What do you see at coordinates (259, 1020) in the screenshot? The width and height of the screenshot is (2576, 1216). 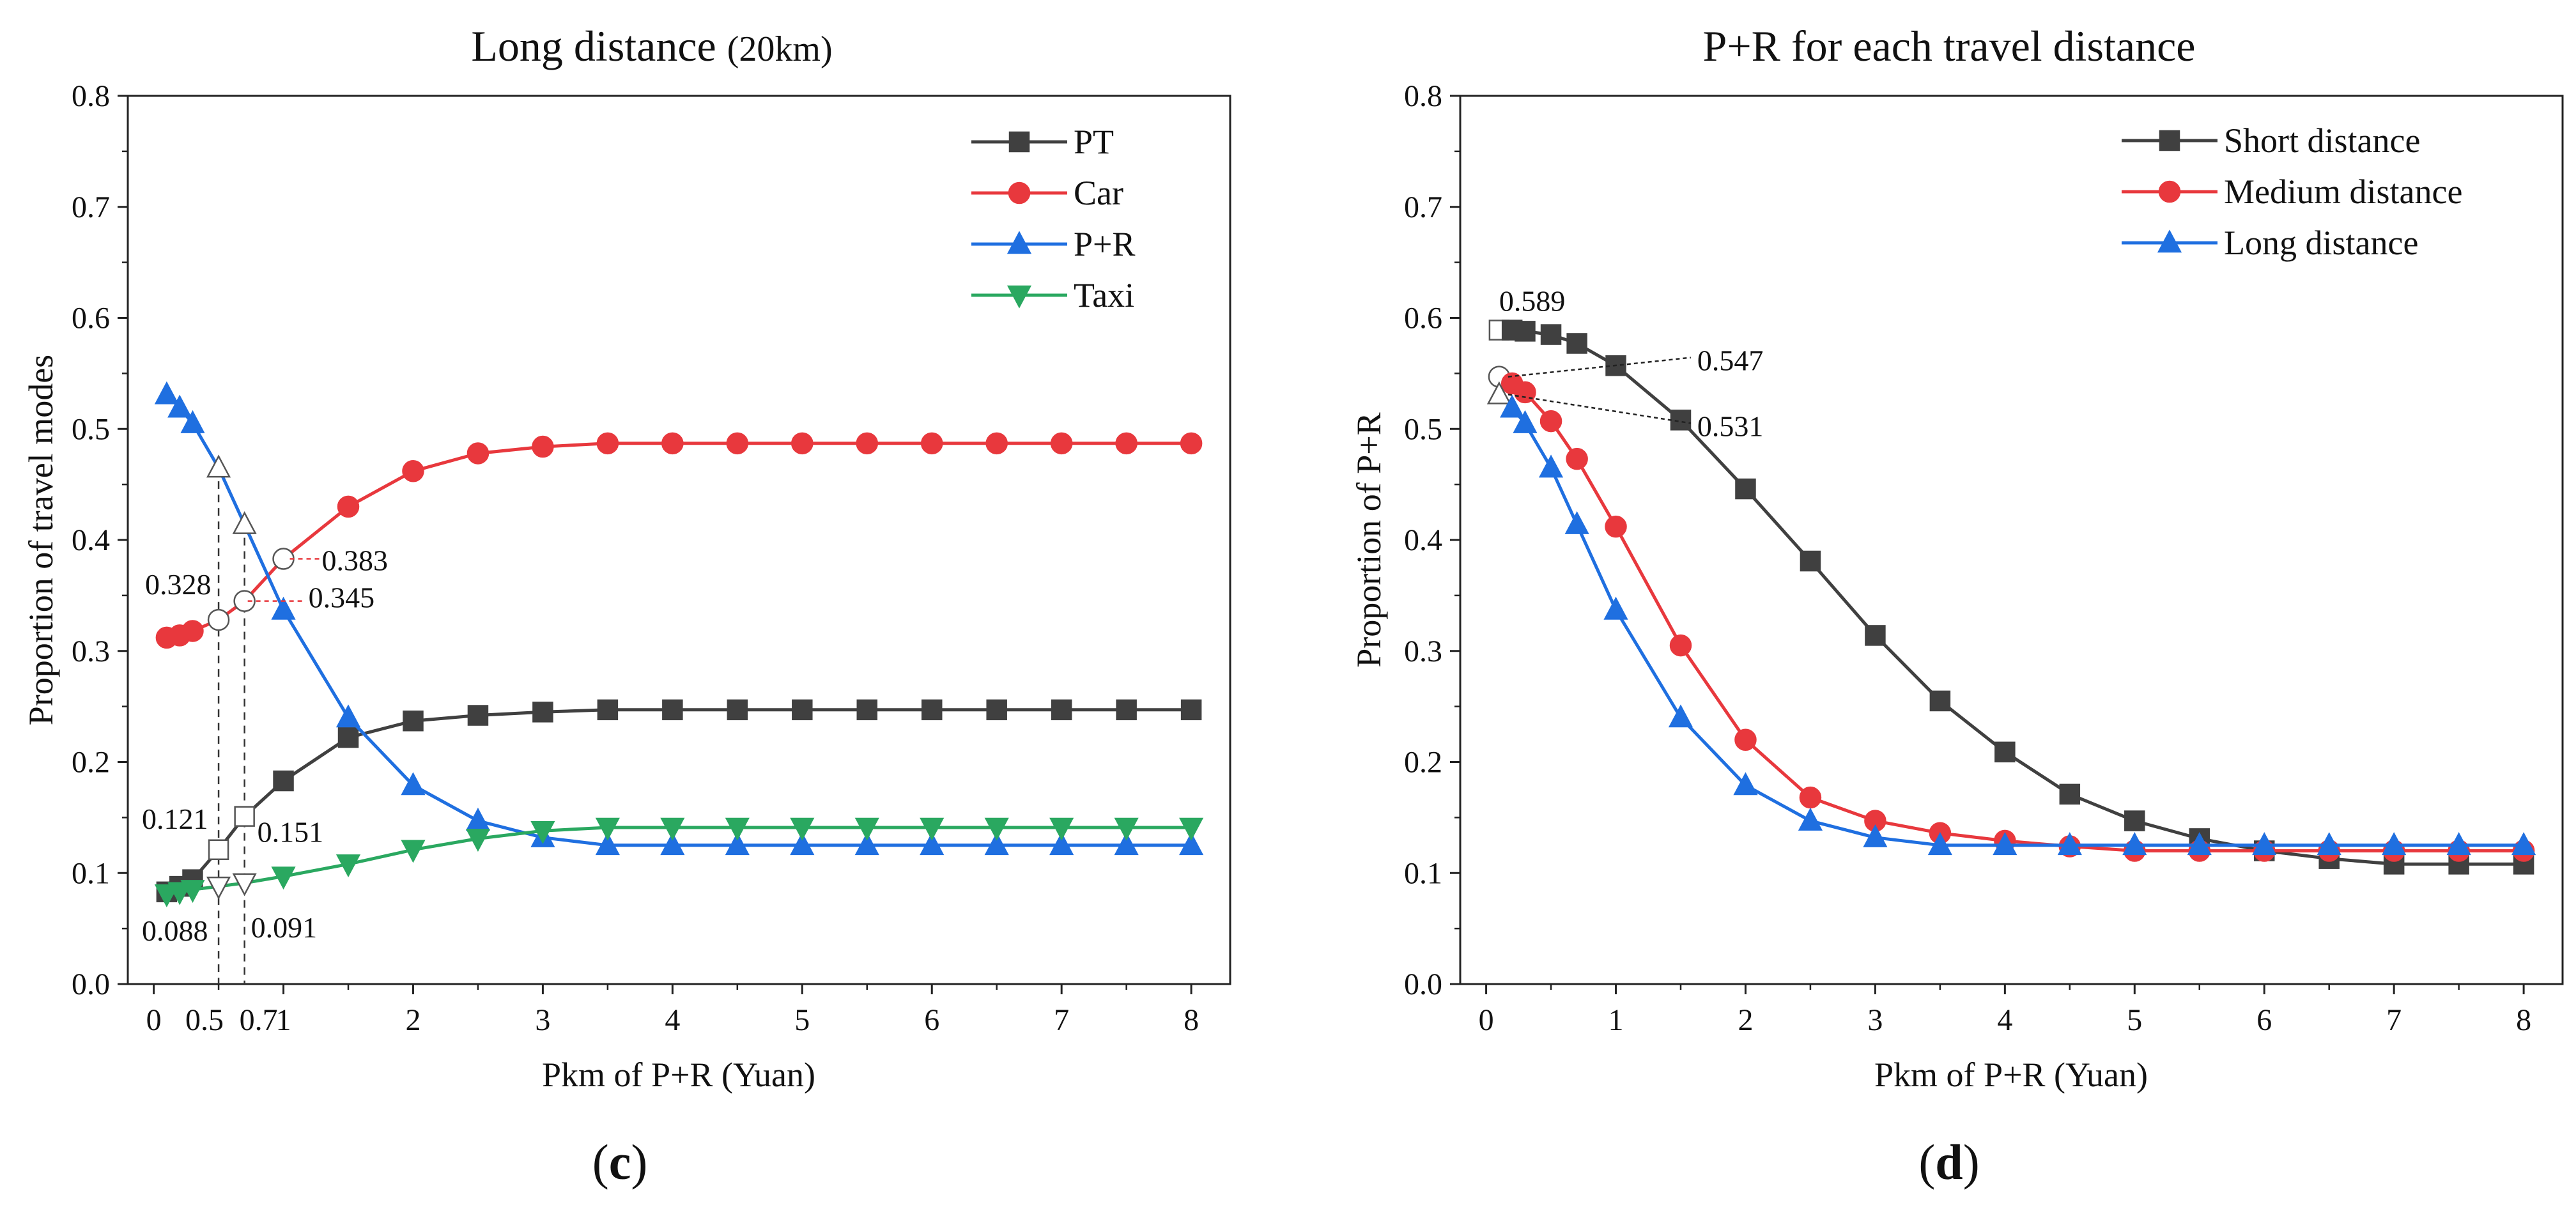 I see `x-extra-tick-label-c: 0.7` at bounding box center [259, 1020].